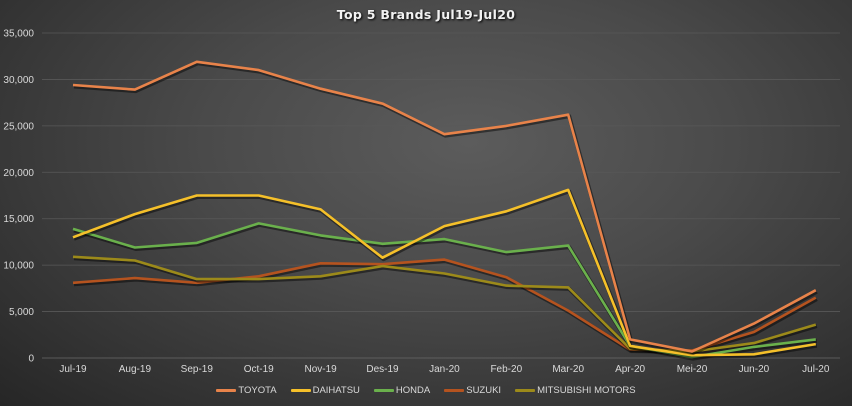  Describe the element at coordinates (197, 369) in the screenshot. I see `x-tick-label: Sep-19` at that location.